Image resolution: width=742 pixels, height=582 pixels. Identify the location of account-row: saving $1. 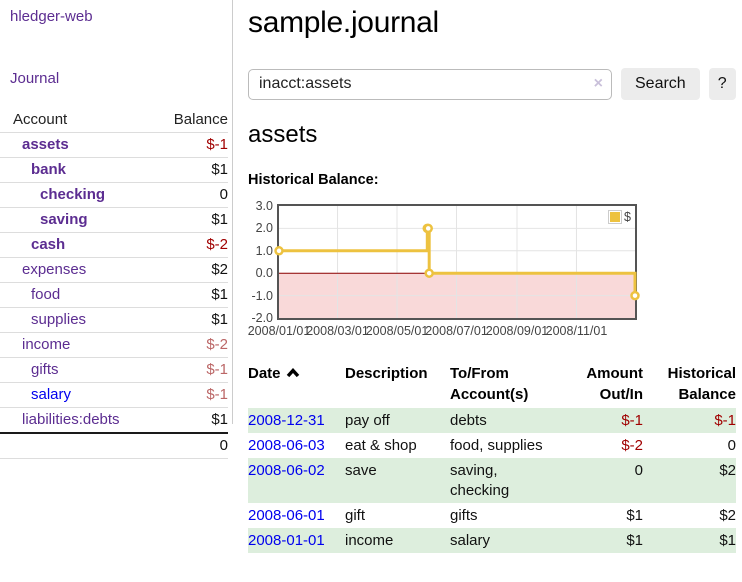
(114, 220).